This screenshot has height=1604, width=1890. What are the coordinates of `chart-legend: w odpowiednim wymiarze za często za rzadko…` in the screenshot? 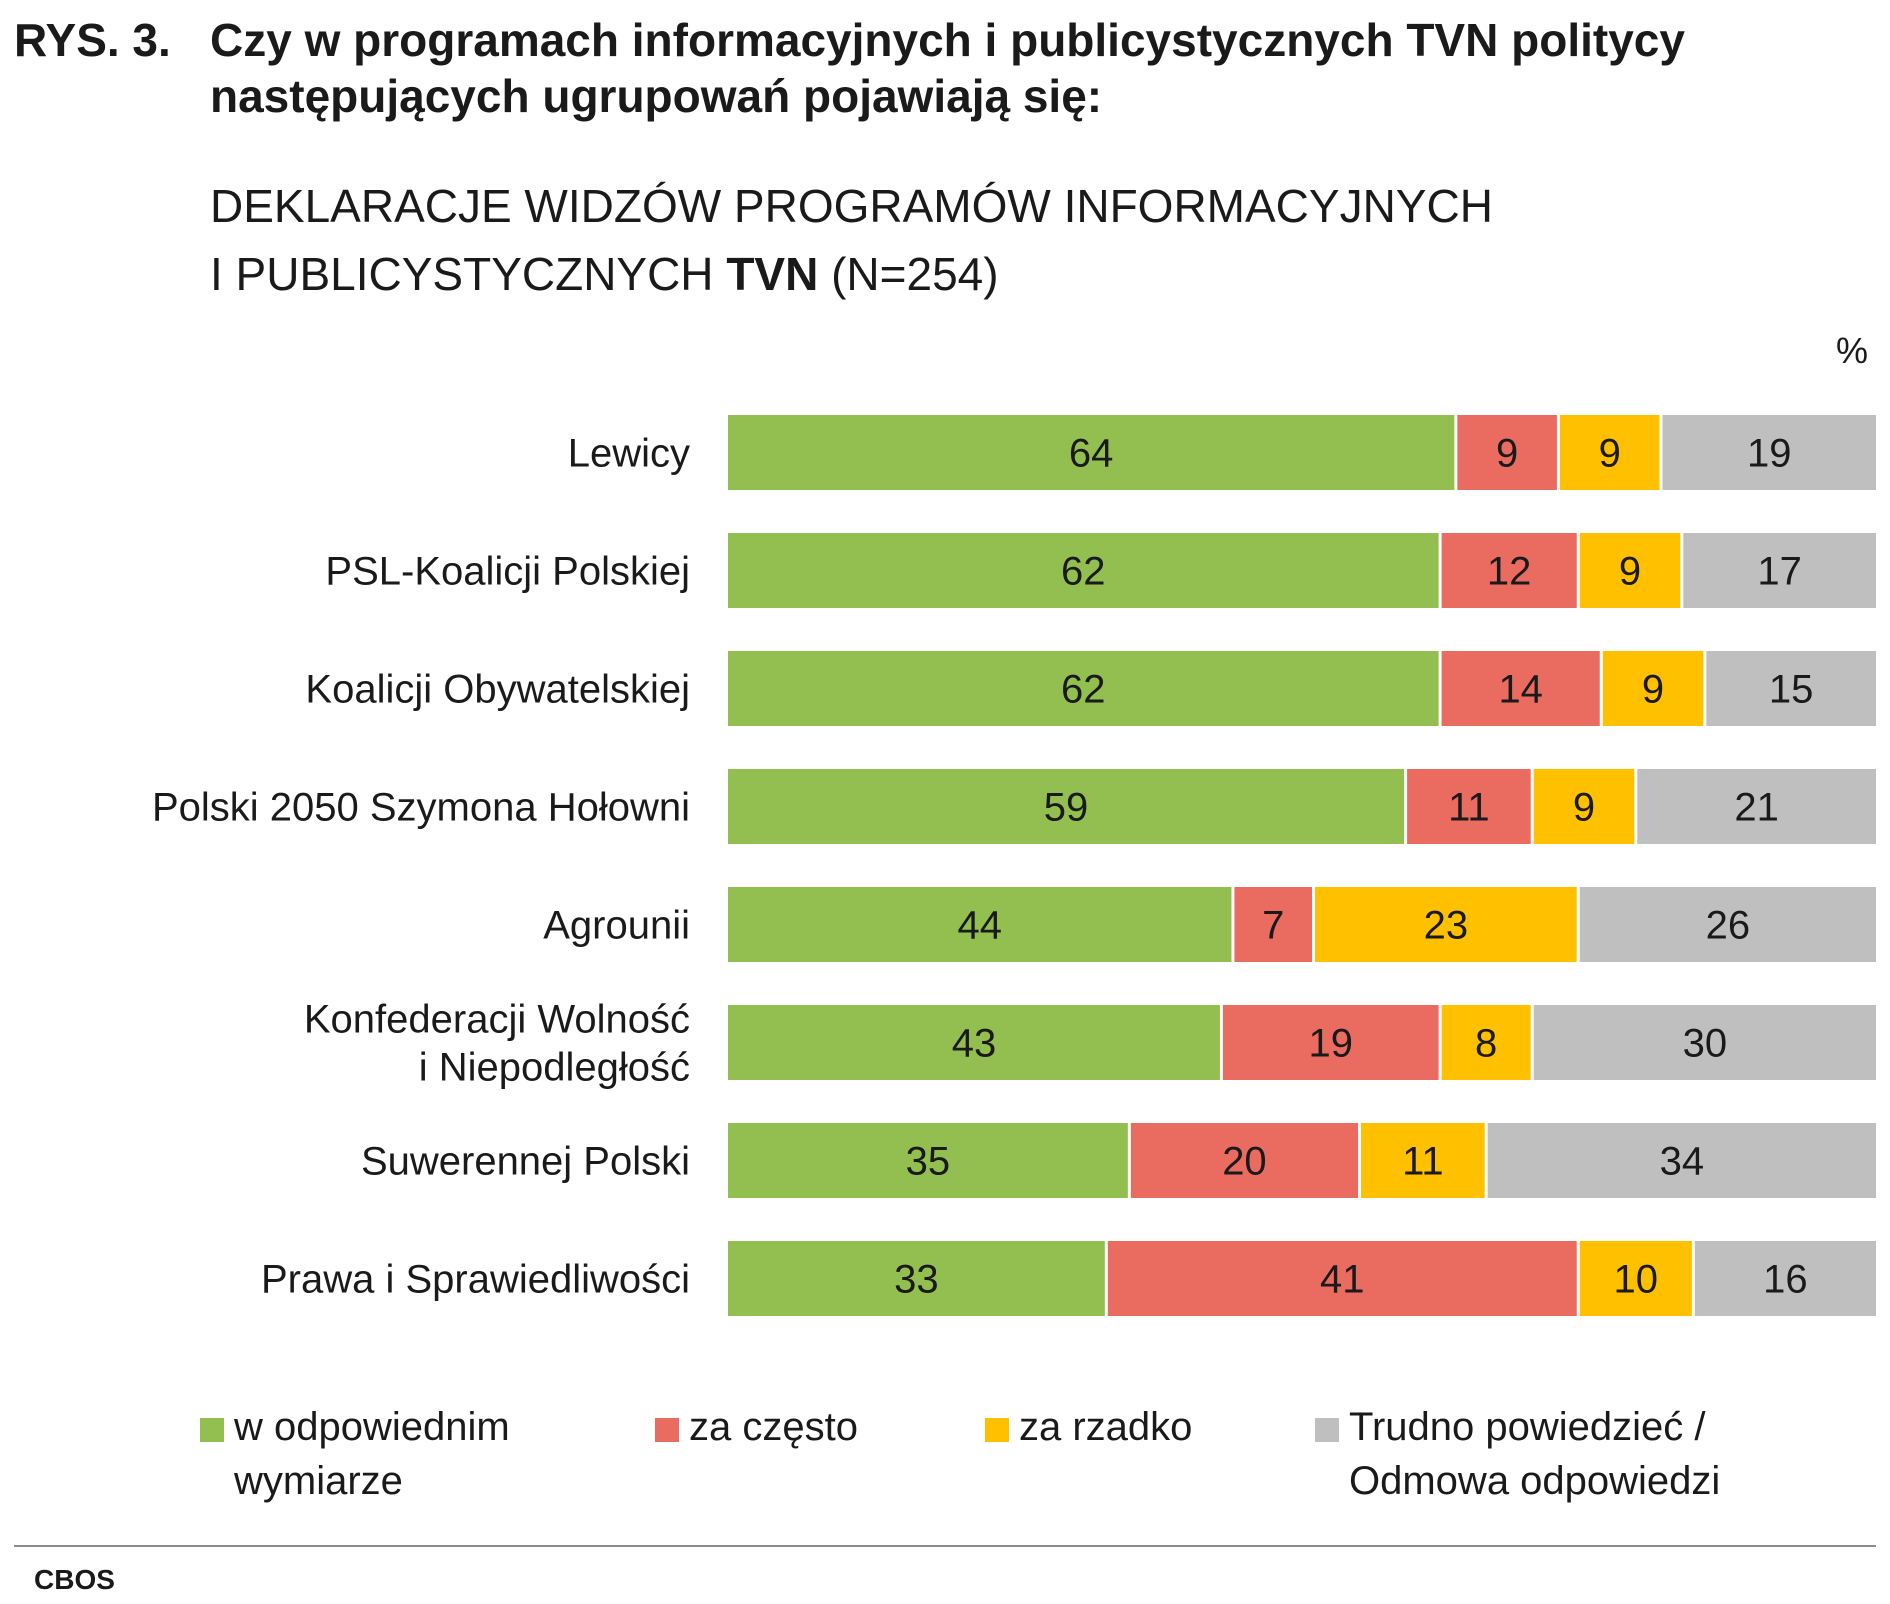 It's located at (945, 1455).